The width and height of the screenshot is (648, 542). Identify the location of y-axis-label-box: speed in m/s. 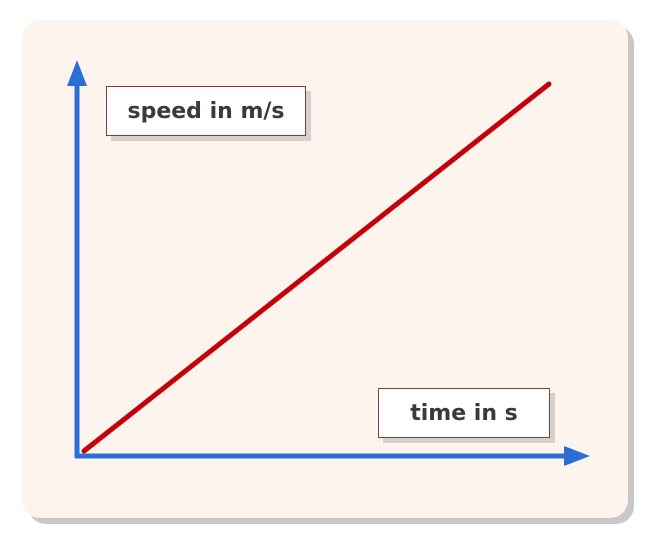
(206, 111).